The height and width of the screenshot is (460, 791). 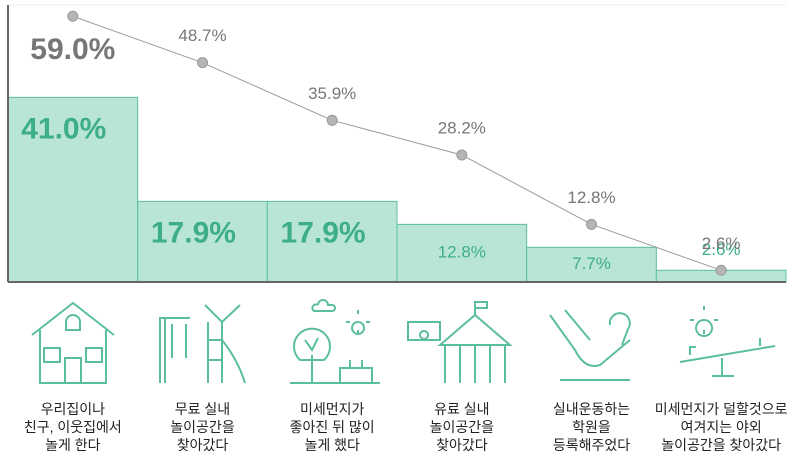 What do you see at coordinates (462, 427) in the screenshot?
I see `category-label: 유료 실내 놀이공간을 찾아갔다` at bounding box center [462, 427].